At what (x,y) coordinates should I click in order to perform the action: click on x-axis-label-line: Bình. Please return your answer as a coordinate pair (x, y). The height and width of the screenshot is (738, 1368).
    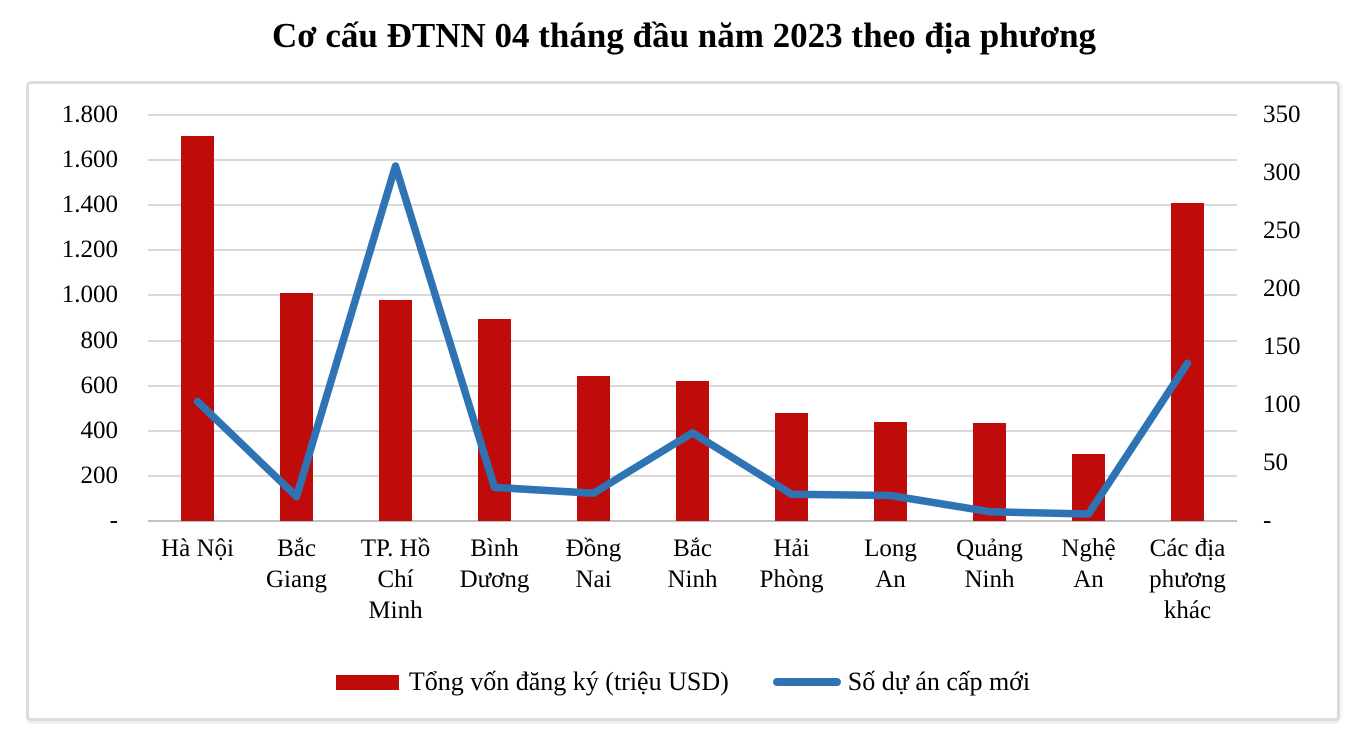
    Looking at the image, I should click on (494, 548).